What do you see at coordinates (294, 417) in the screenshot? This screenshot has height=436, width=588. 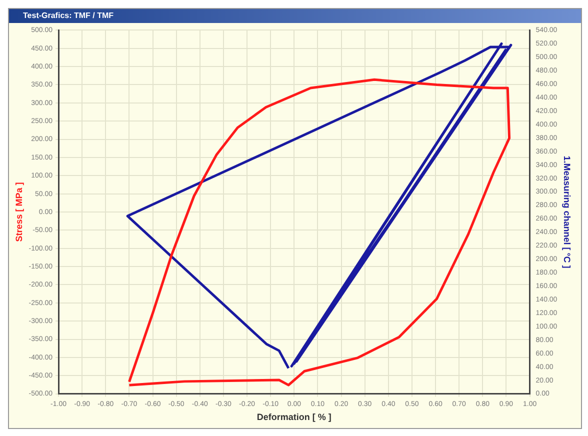 I see `x-axis-title: Deformation [ % ]` at bounding box center [294, 417].